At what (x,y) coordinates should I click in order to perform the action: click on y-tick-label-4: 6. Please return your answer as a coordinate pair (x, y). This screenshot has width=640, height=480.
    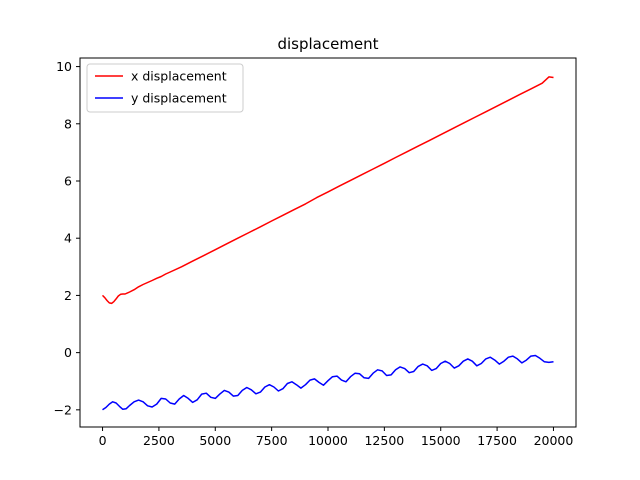
    Looking at the image, I should click on (68, 181).